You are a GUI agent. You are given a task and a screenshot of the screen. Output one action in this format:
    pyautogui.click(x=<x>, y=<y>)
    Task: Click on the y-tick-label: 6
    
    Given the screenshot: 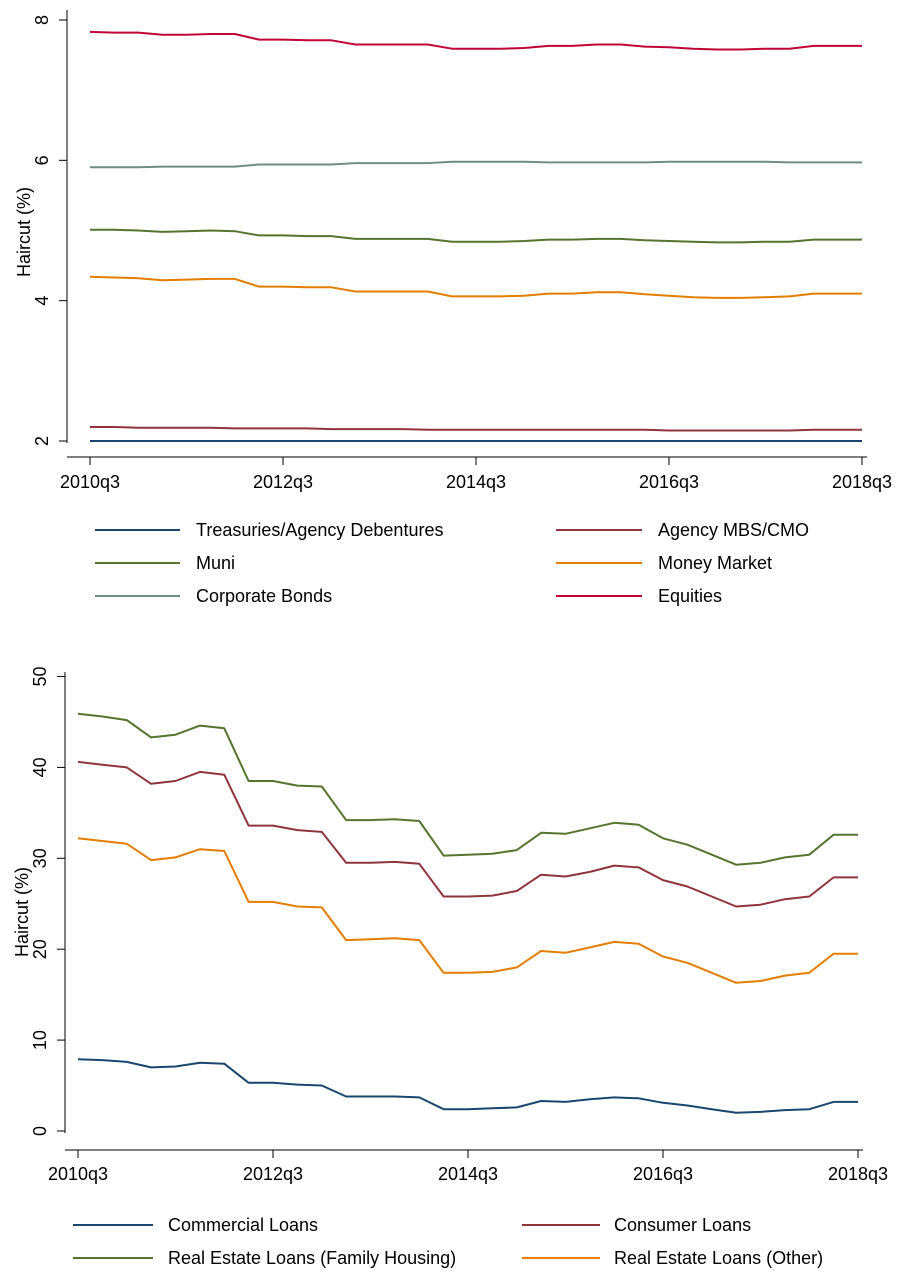 What is the action you would take?
    pyautogui.click(x=42, y=160)
    